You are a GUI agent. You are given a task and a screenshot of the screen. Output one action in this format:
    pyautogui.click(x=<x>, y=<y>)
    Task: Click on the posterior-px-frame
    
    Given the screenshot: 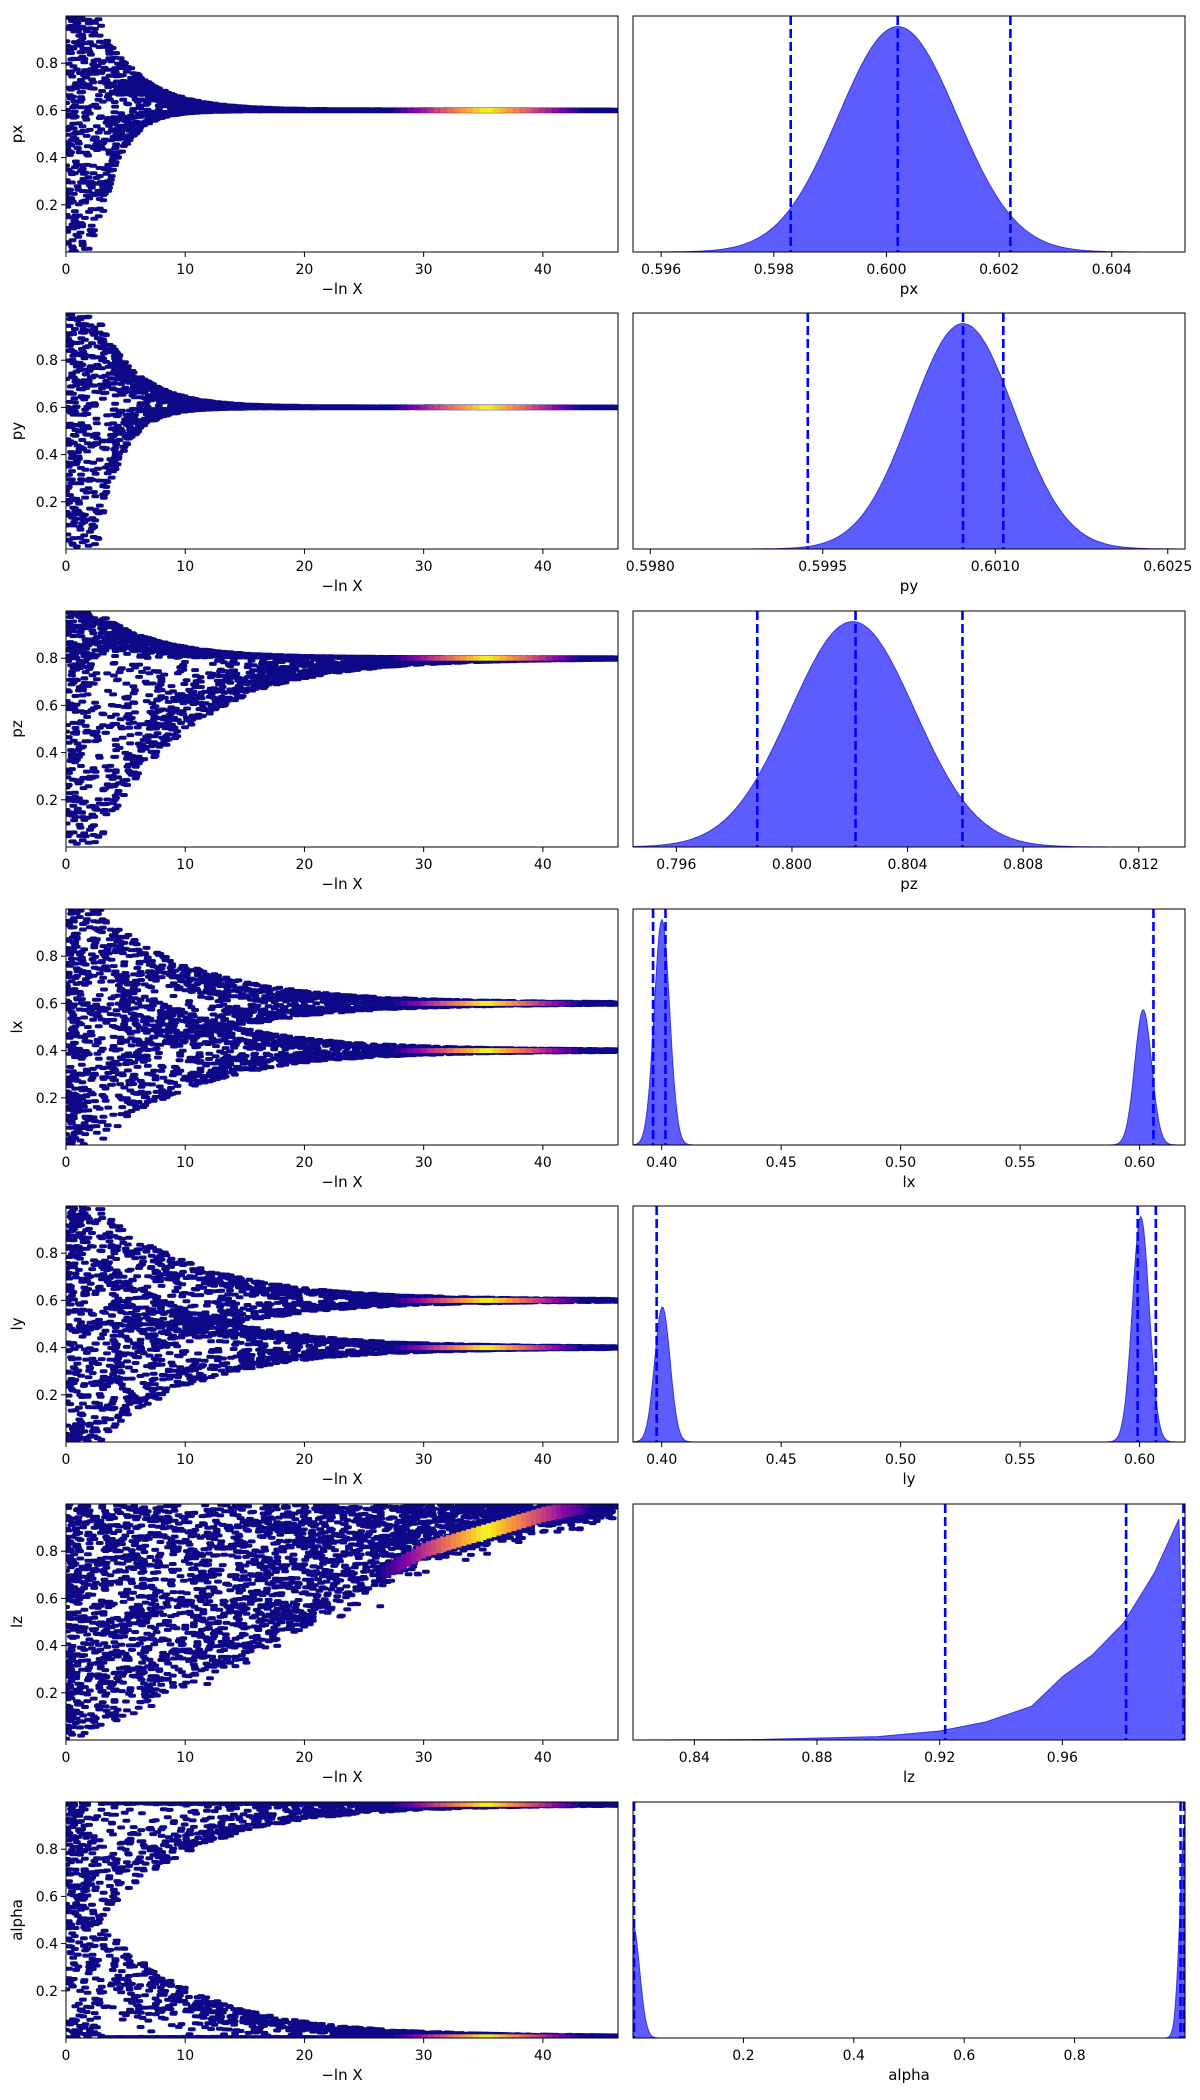 What is the action you would take?
    pyautogui.click(x=909, y=134)
    